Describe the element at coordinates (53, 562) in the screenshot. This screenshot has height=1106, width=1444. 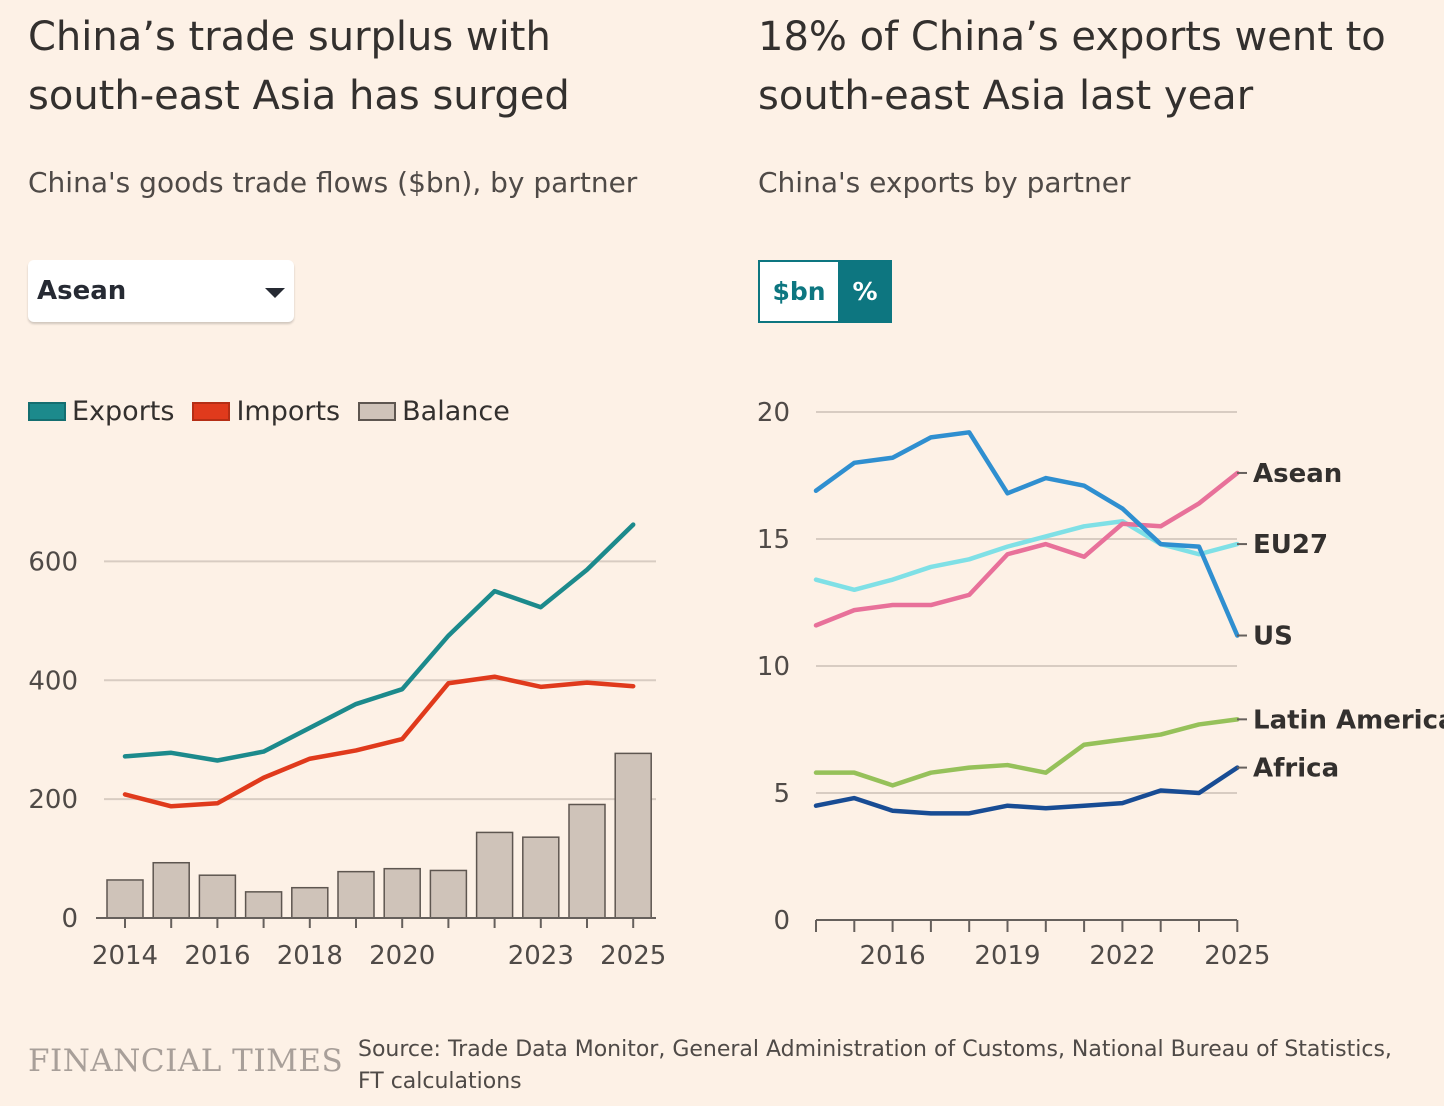
I see `left-ytick-600: 600` at that location.